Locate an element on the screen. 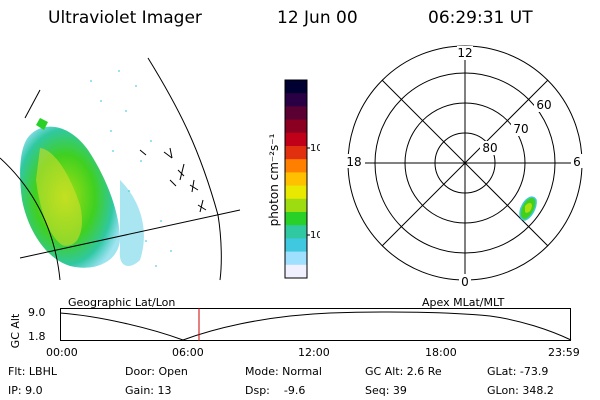 The image size is (600, 400). mlt-label-18: 18 is located at coordinates (353, 162).